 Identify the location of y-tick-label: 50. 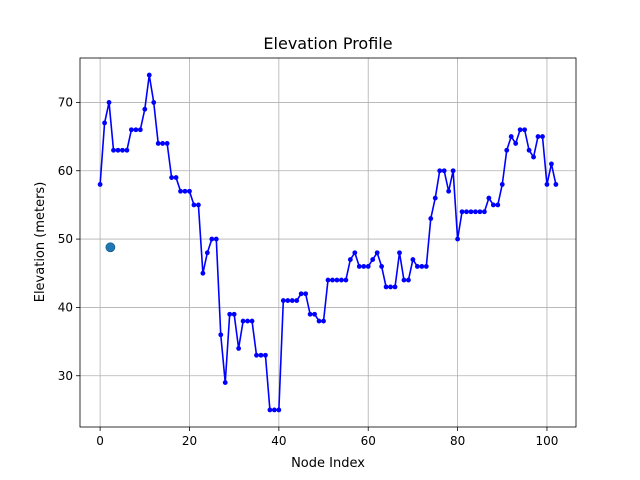
(65, 239).